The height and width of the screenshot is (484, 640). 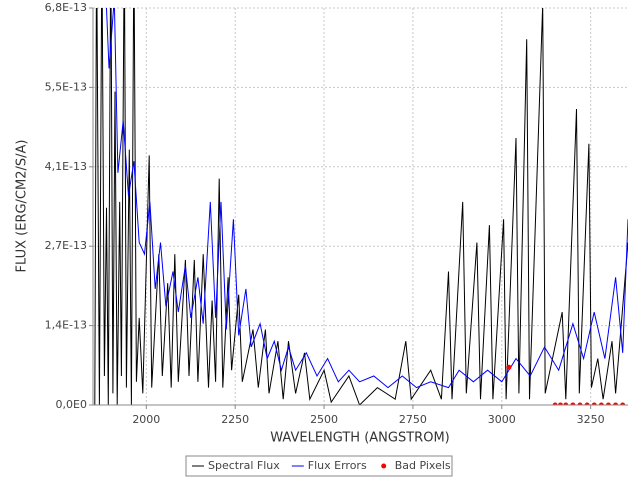 What do you see at coordinates (324, 419) in the screenshot?
I see `x-tick-label: 2500` at bounding box center [324, 419].